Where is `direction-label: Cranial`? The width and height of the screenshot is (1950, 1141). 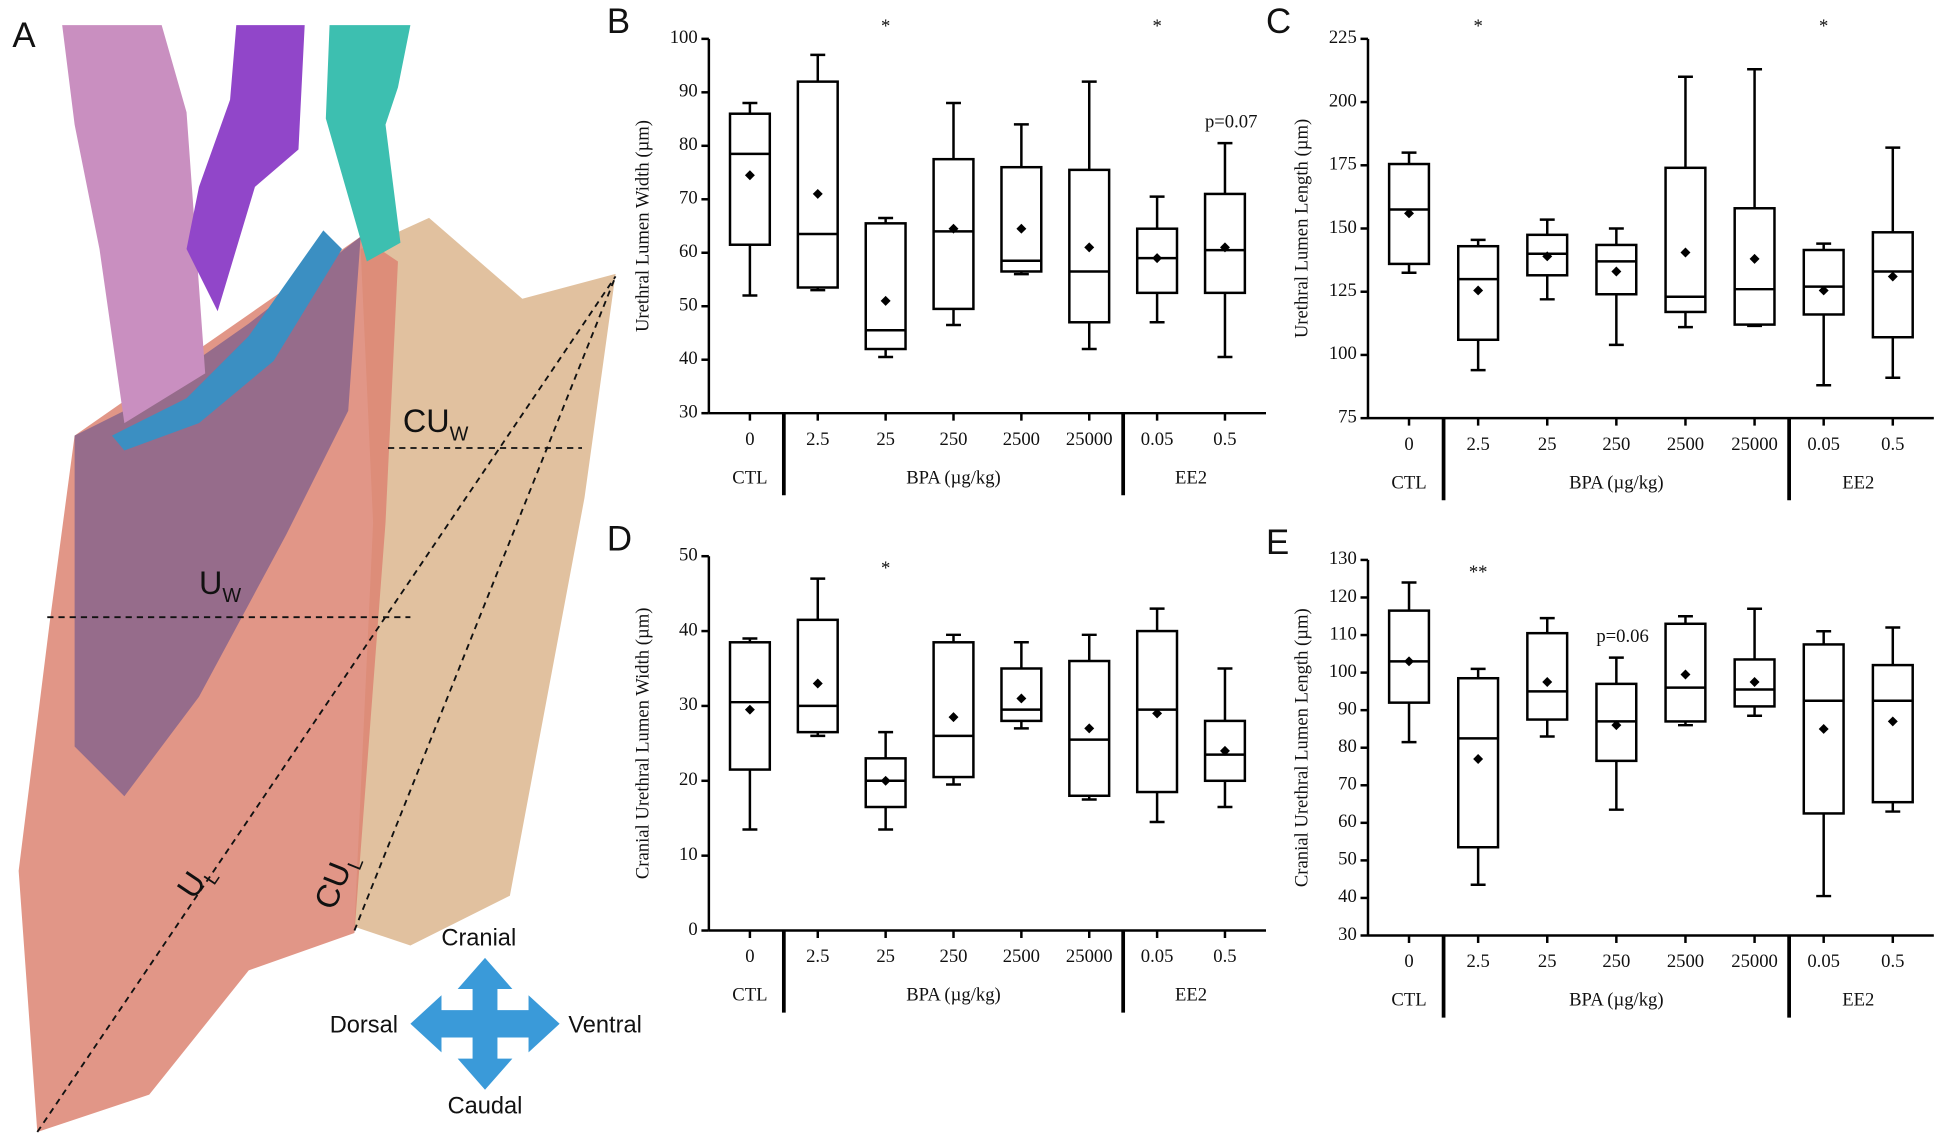
direction-label: Cranial is located at coordinates (478, 938).